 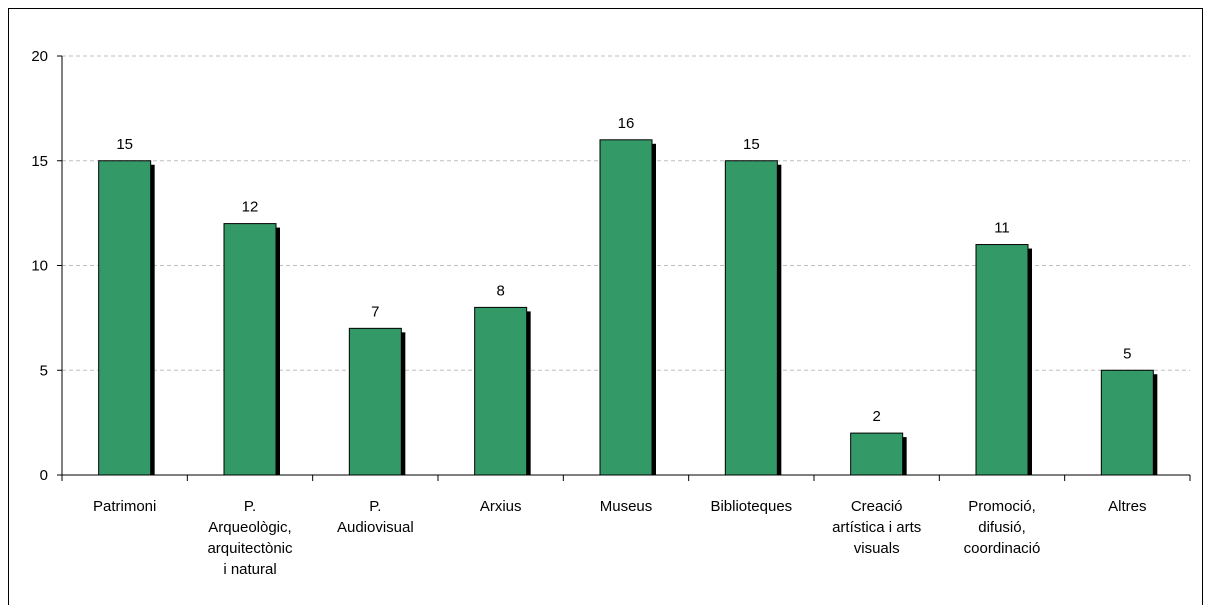 I want to click on x-tick-label: Museus, so click(x=626, y=506).